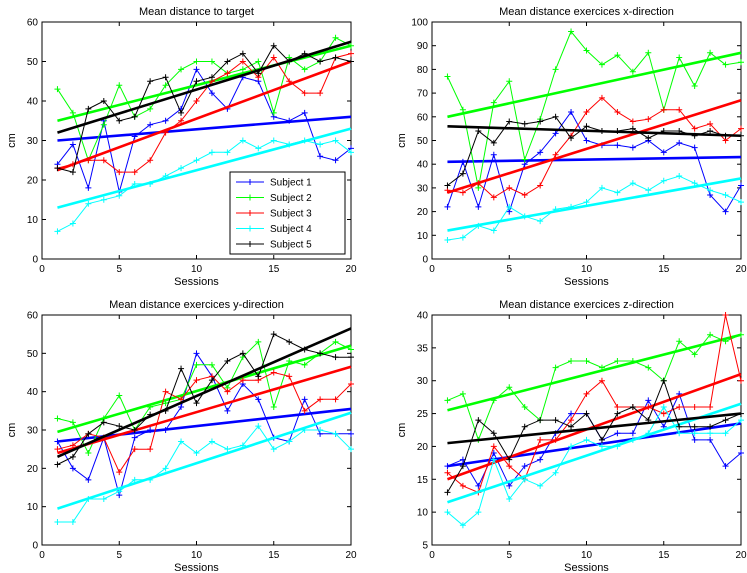 This screenshot has height=573, width=747. What do you see at coordinates (35, 546) in the screenshot?
I see `y-tick-label: 0` at bounding box center [35, 546].